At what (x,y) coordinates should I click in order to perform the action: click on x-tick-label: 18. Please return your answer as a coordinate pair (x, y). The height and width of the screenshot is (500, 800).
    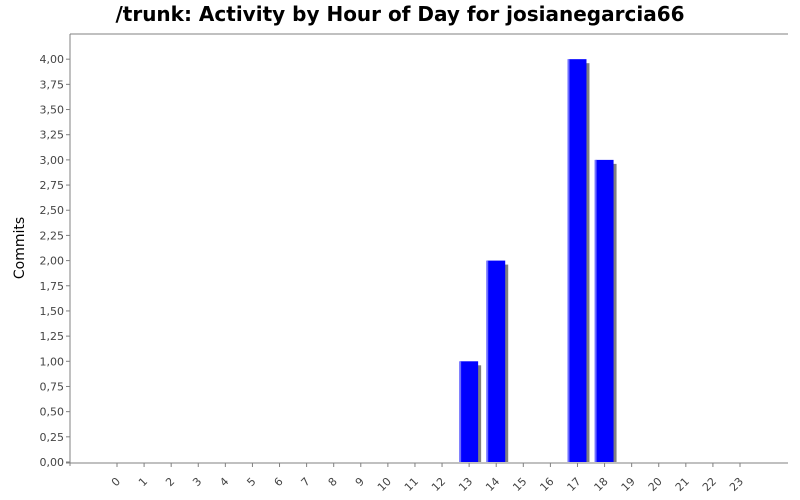
    Looking at the image, I should click on (601, 484).